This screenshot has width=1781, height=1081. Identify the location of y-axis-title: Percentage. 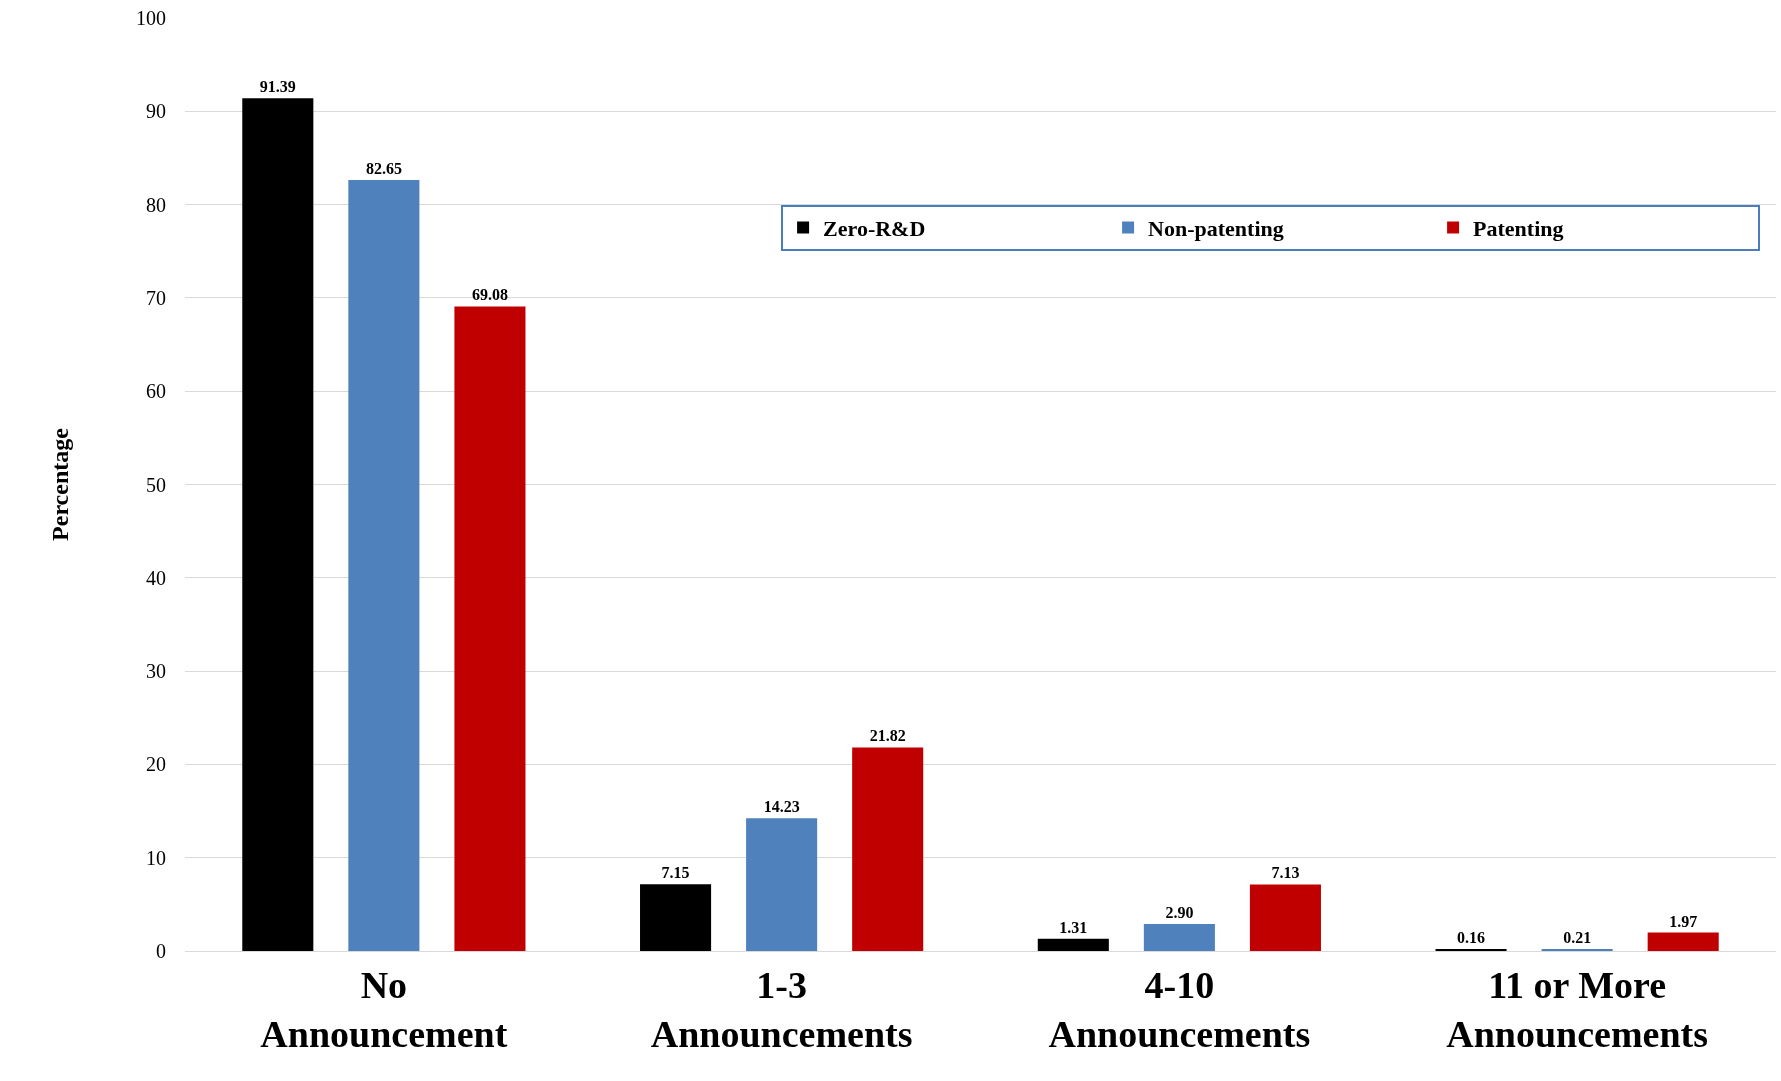
(60, 484).